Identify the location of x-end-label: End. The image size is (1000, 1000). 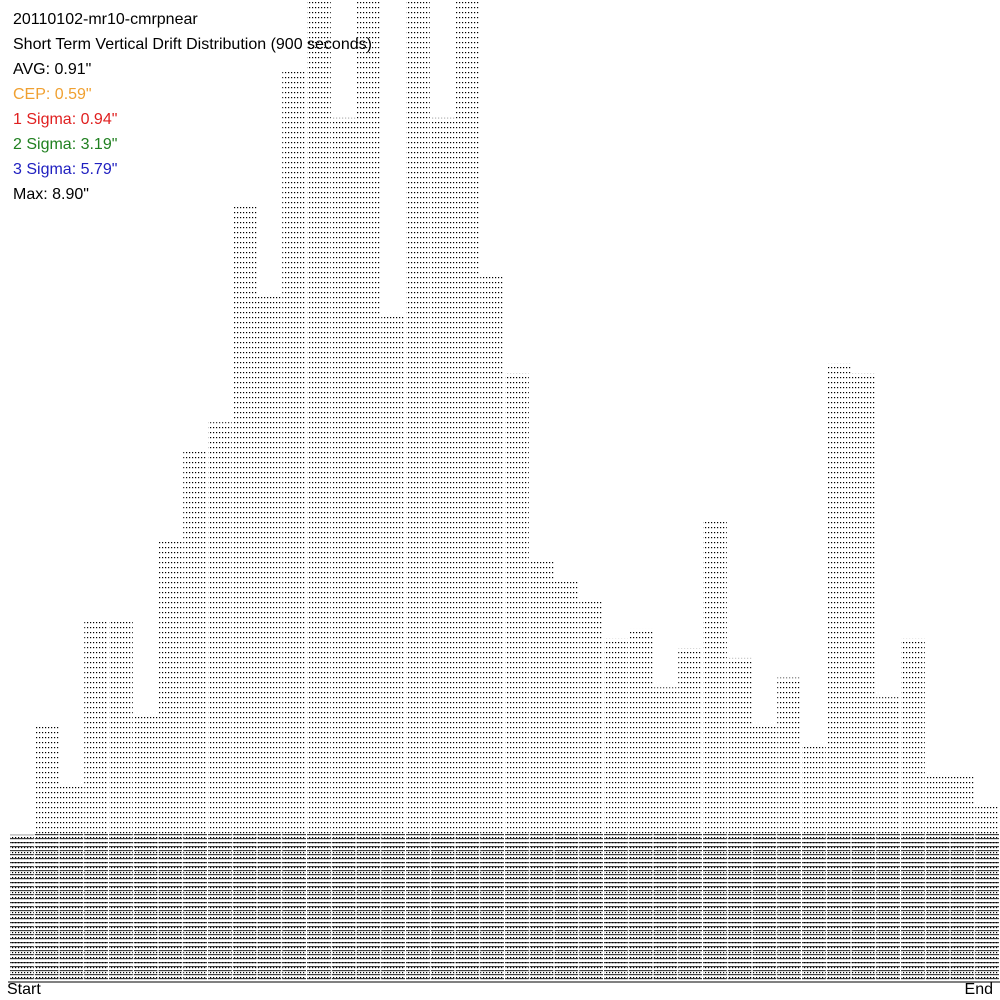
(979, 989).